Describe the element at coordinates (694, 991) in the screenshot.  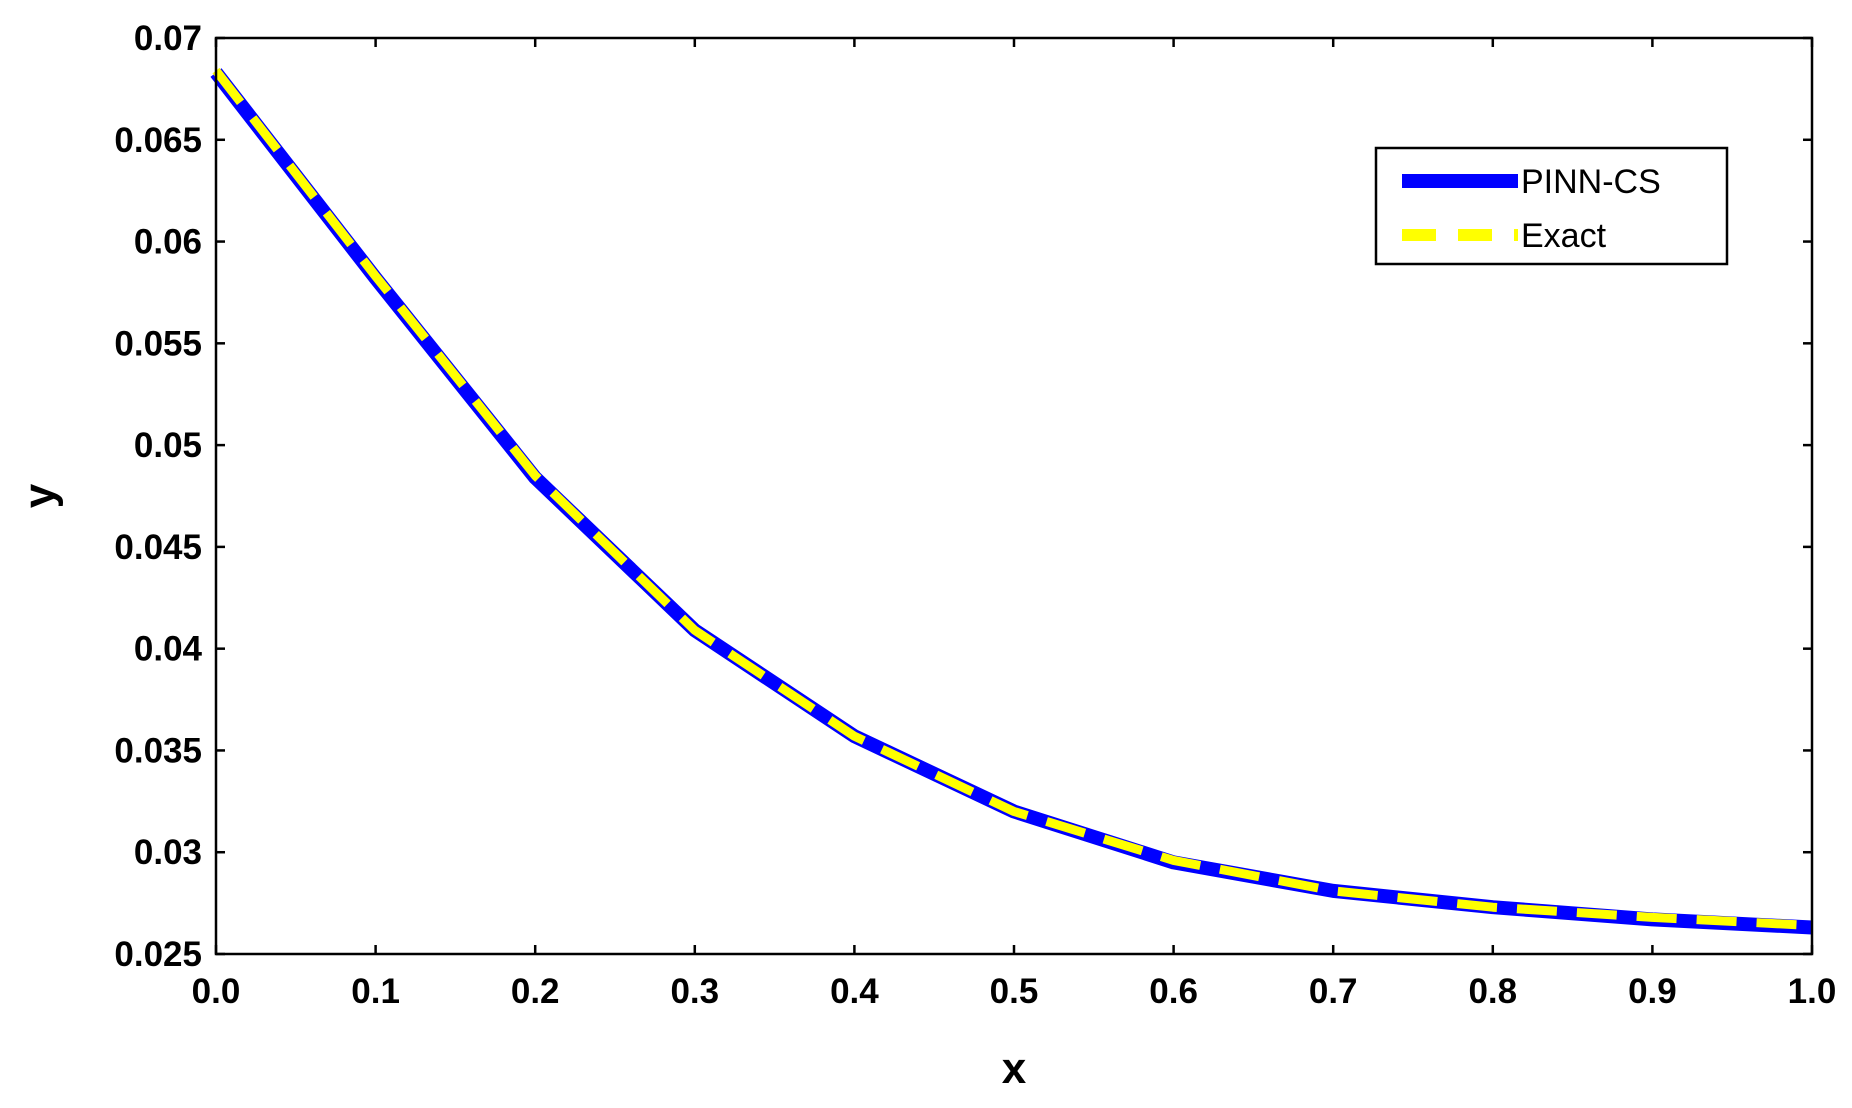
I see `x-tick-label: 0.3` at that location.